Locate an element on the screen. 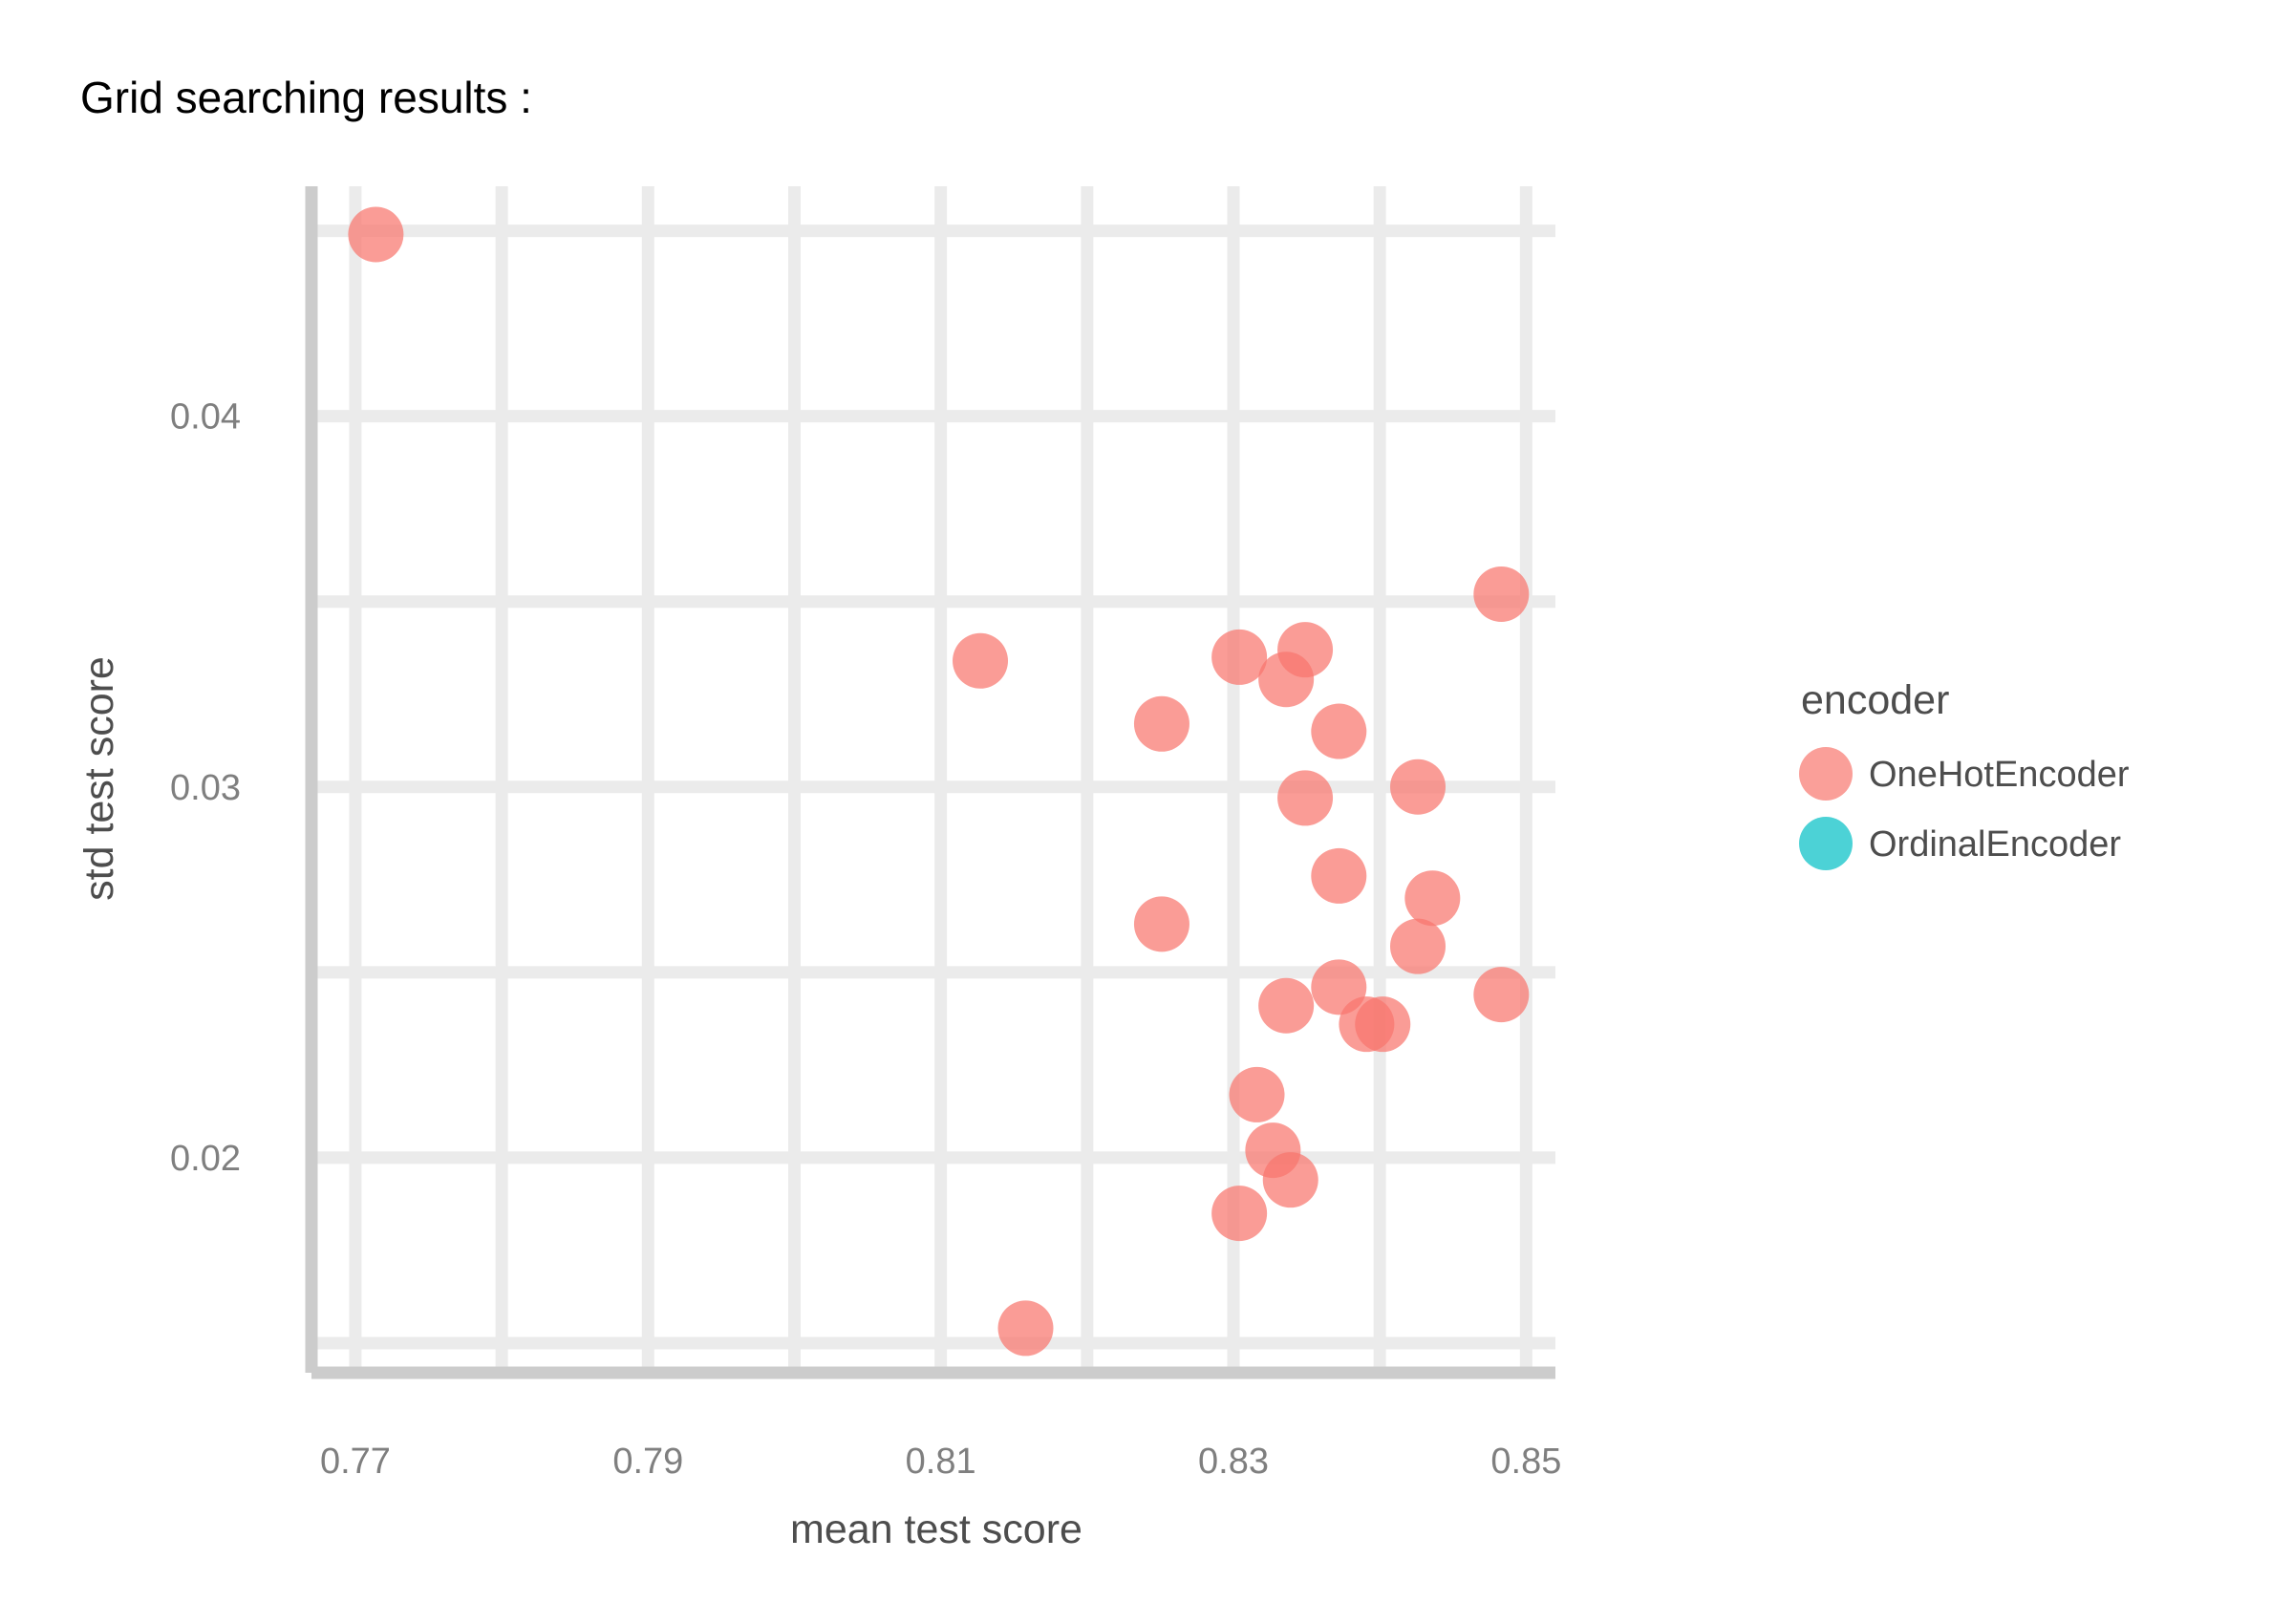 The height and width of the screenshot is (1624, 2293). x-tick-label: 0.81 is located at coordinates (941, 1462).